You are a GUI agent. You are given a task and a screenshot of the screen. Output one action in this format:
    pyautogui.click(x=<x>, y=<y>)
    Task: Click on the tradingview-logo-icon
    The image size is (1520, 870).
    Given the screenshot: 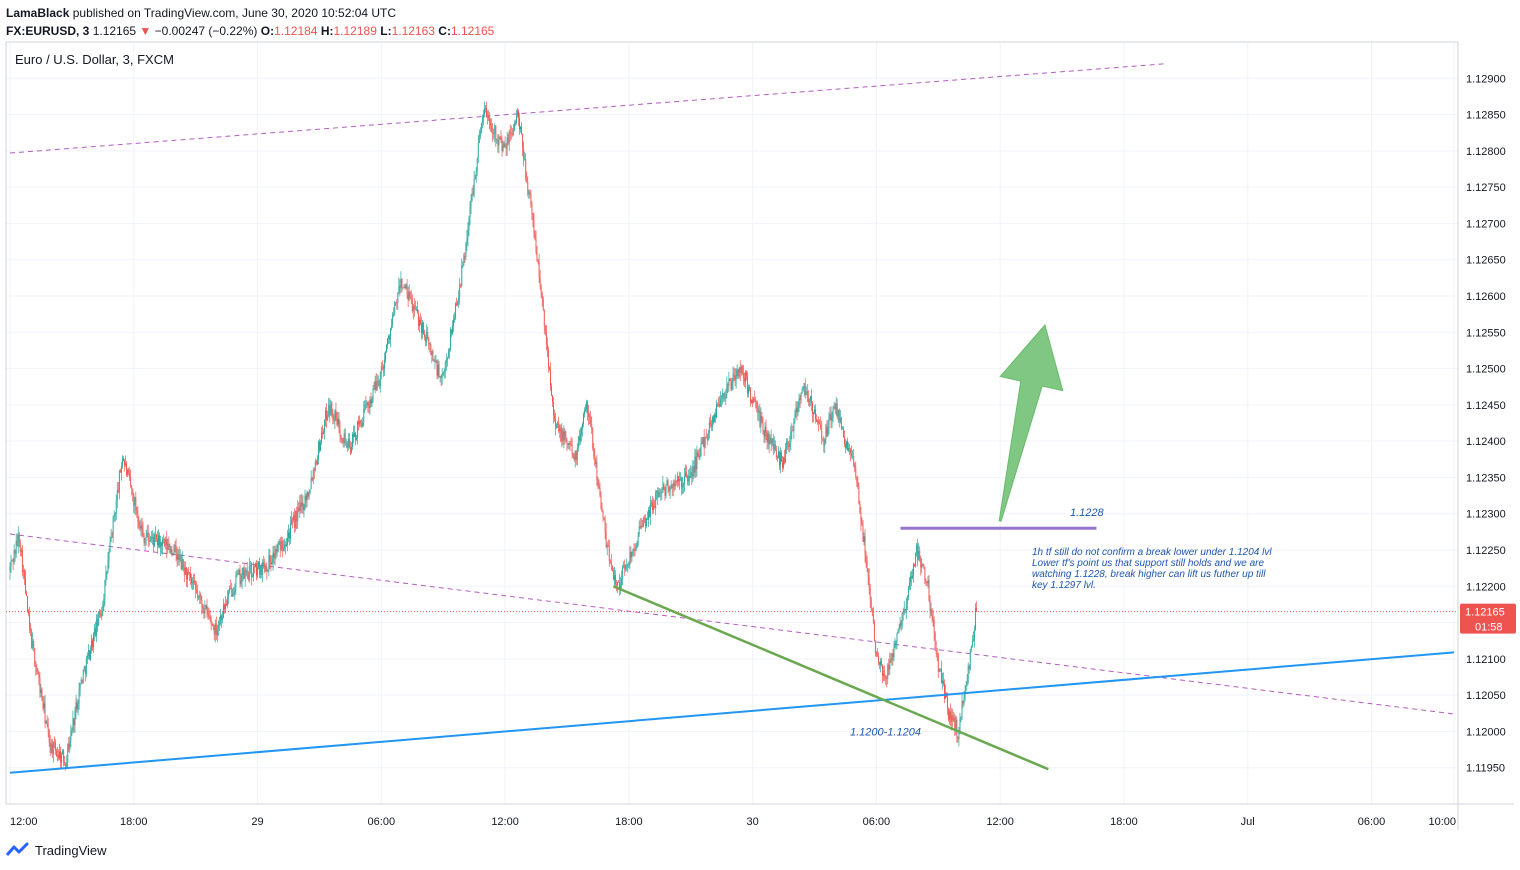 What is the action you would take?
    pyautogui.click(x=18, y=850)
    